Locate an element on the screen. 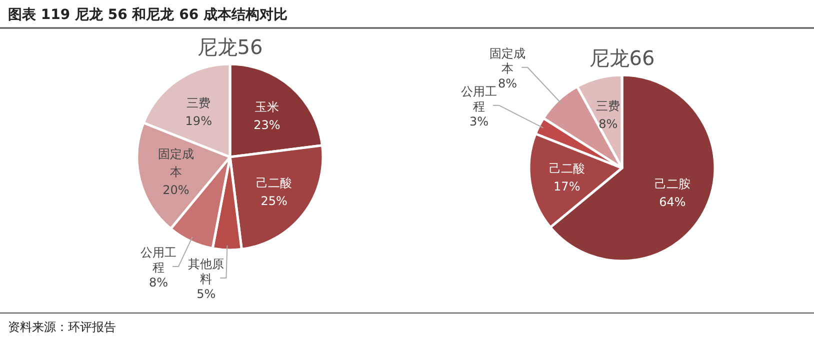 The width and height of the screenshot is (814, 345). data-label: 64% is located at coordinates (672, 201).